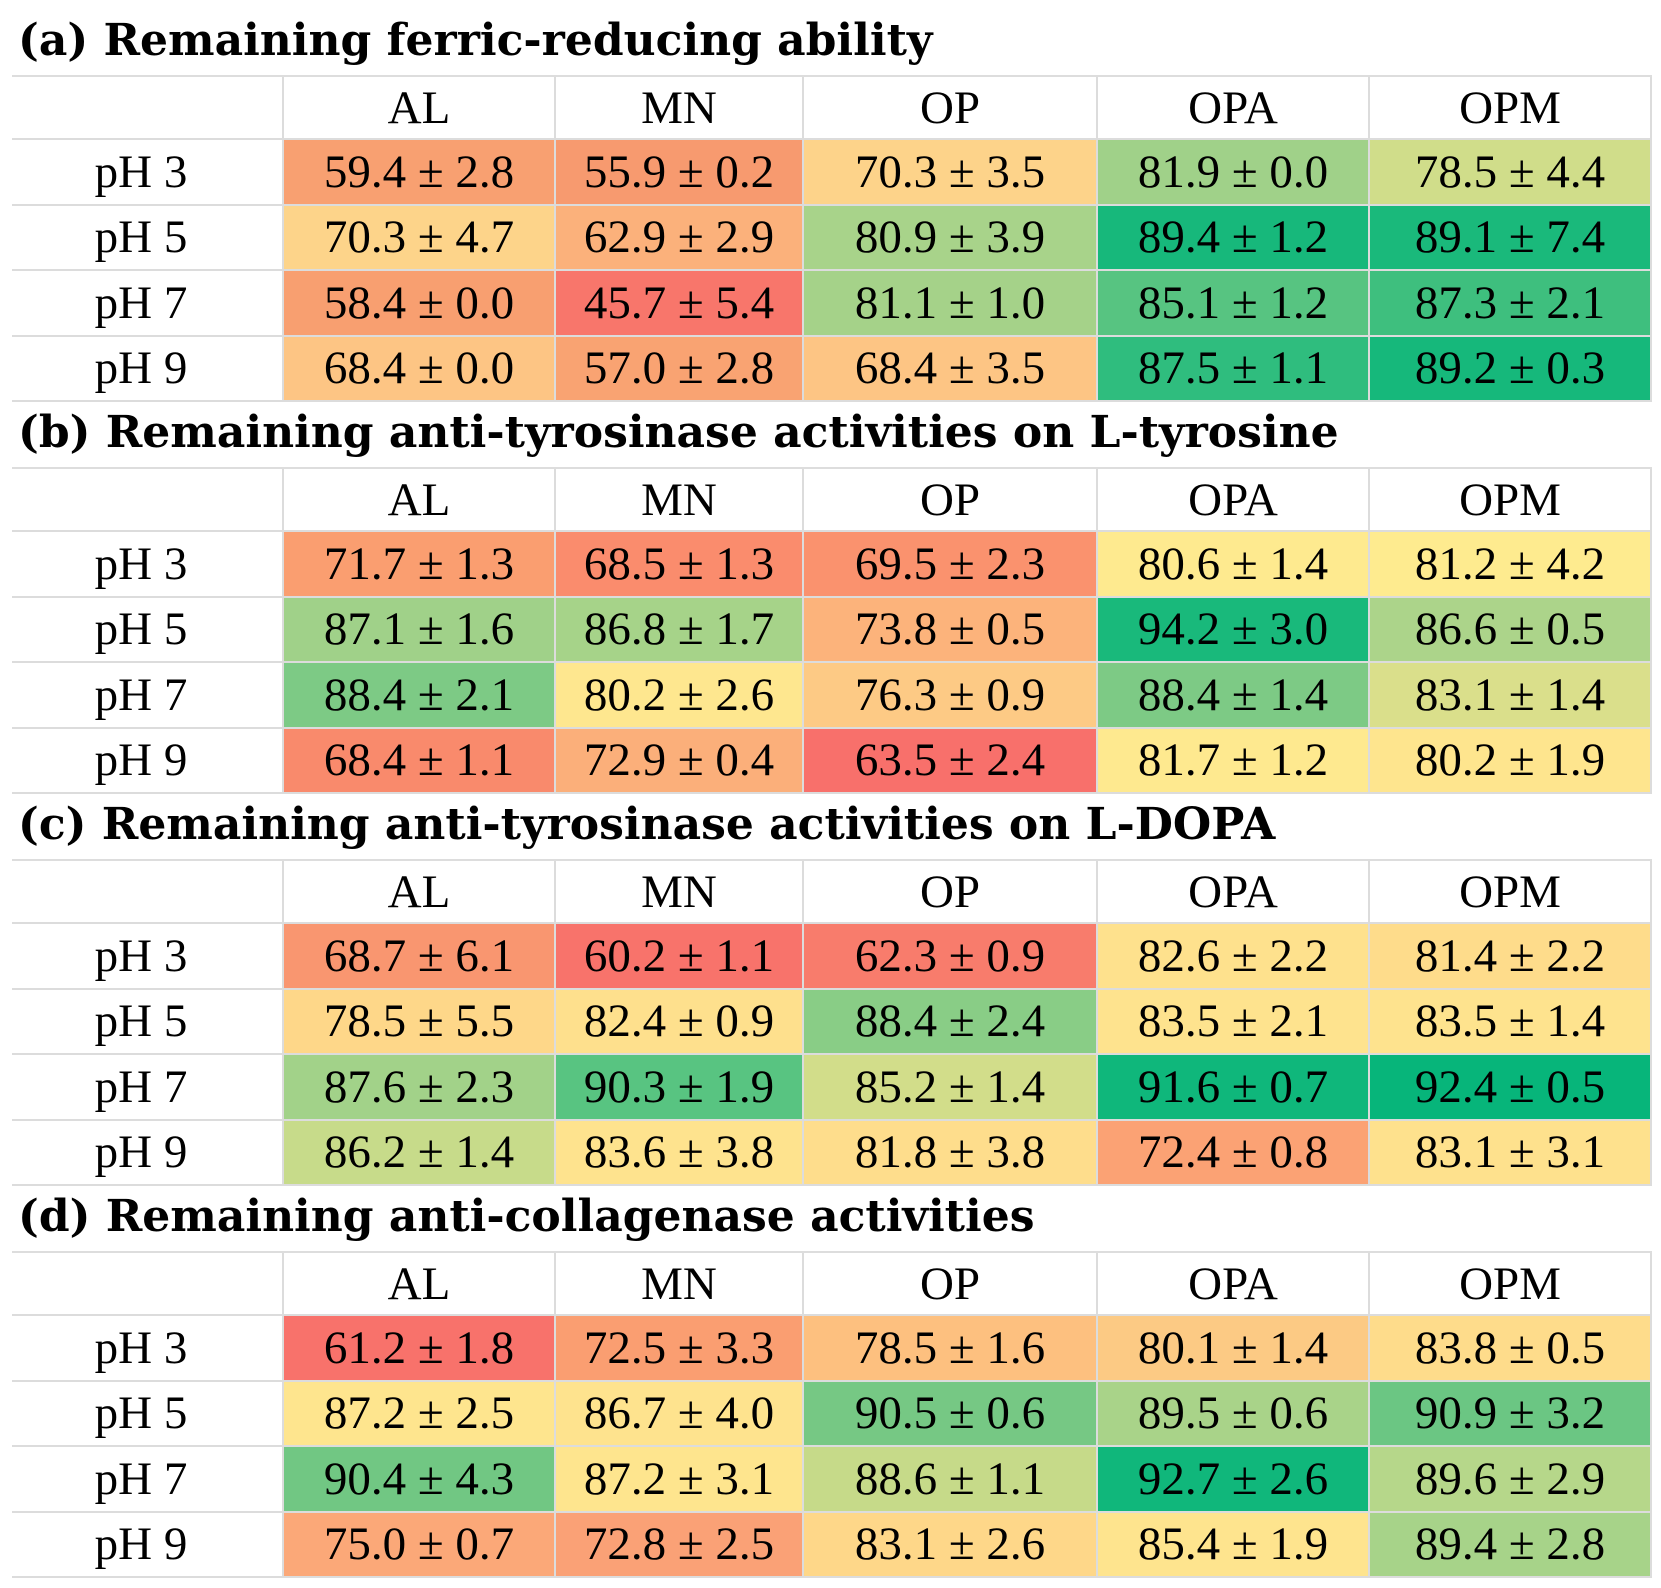 The image size is (1661, 1588). What do you see at coordinates (951, 238) in the screenshot?
I see `heatmap-cell: 80.9 ± 3.9` at bounding box center [951, 238].